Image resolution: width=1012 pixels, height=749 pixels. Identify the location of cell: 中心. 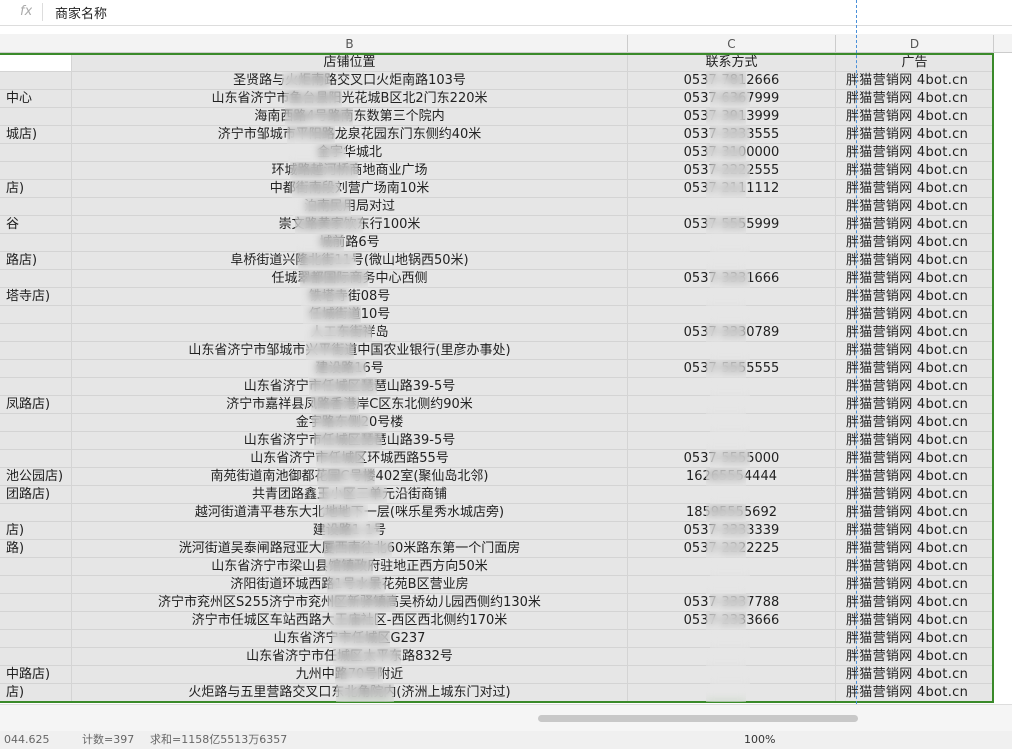
(36, 99).